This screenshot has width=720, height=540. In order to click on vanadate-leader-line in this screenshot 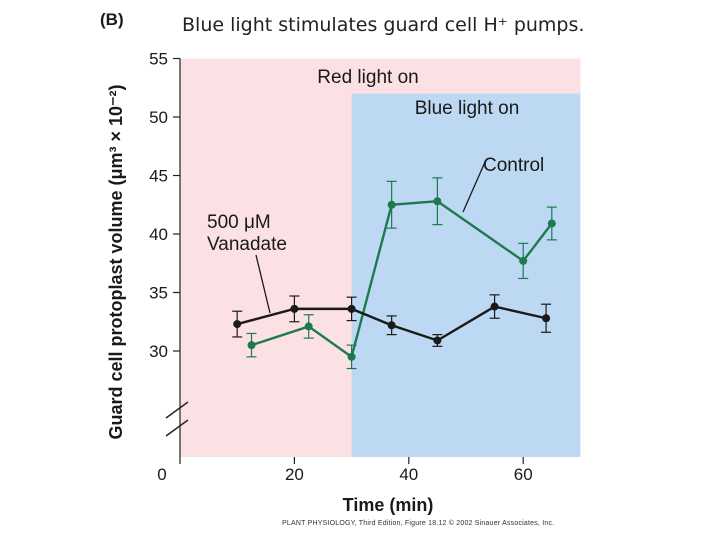, I will do `click(263, 284)`.